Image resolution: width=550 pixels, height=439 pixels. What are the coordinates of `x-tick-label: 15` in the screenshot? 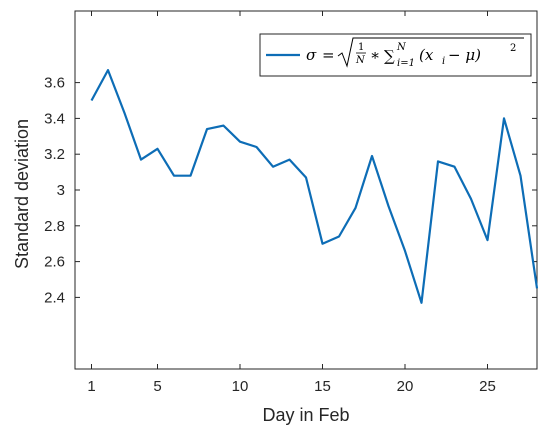 It's located at (322, 386).